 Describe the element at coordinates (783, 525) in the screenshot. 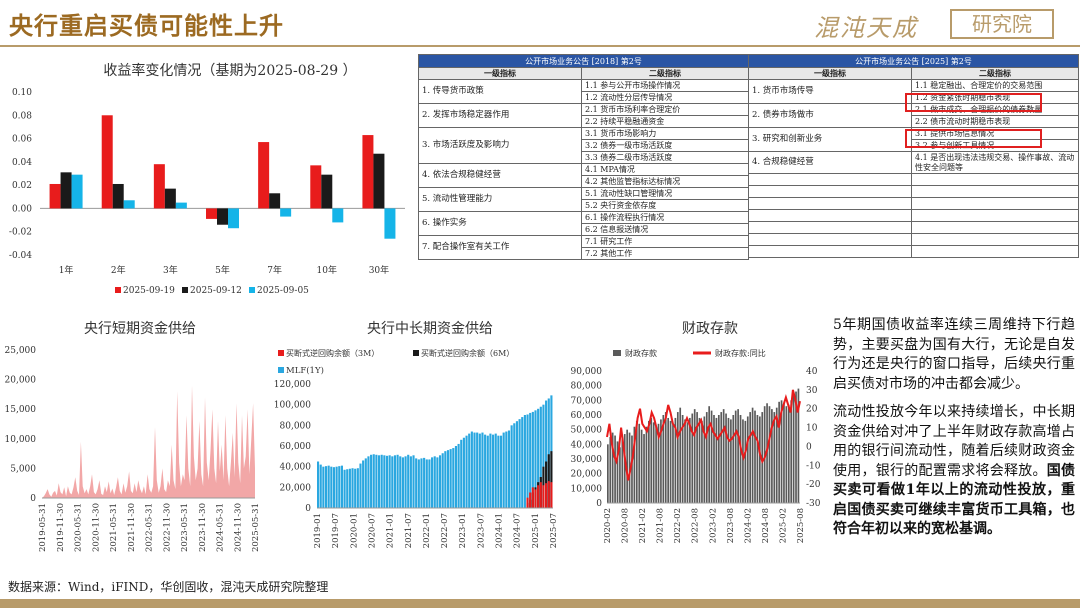

I see `x-tick-label: 2025-02` at that location.